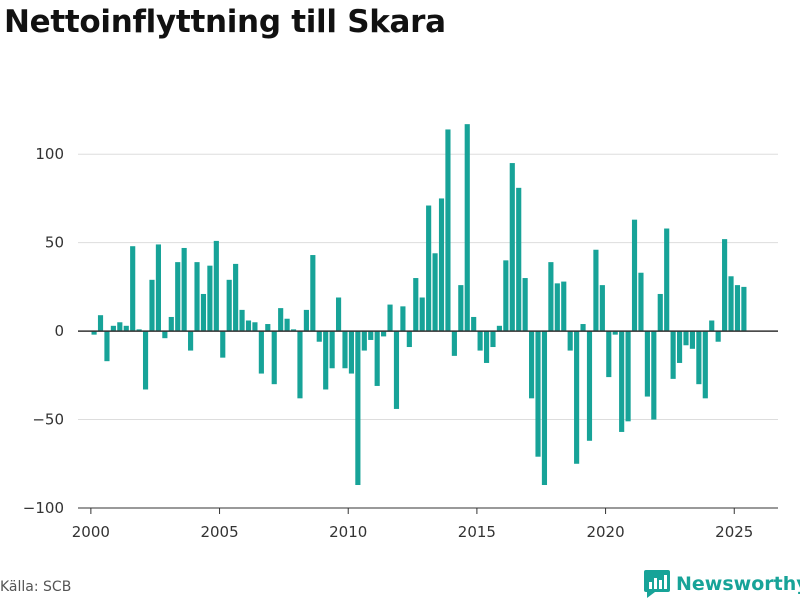 This screenshot has height=600, width=800. What do you see at coordinates (54, 243) in the screenshot?
I see `y-tick-label: 50` at bounding box center [54, 243].